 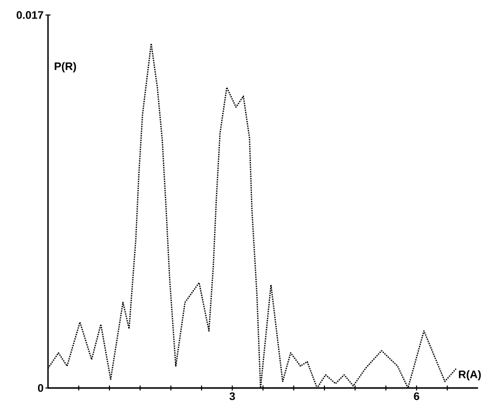 I want to click on x-axis-title: R(A), so click(x=469, y=375).